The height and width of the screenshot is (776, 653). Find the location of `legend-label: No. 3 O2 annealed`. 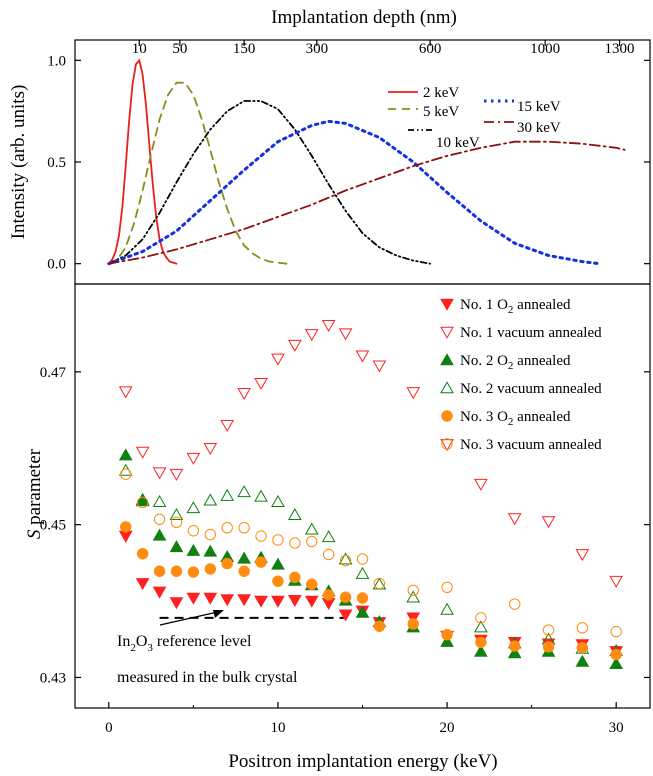

legend-label: No. 3 O2 annealed is located at coordinates (515, 418).